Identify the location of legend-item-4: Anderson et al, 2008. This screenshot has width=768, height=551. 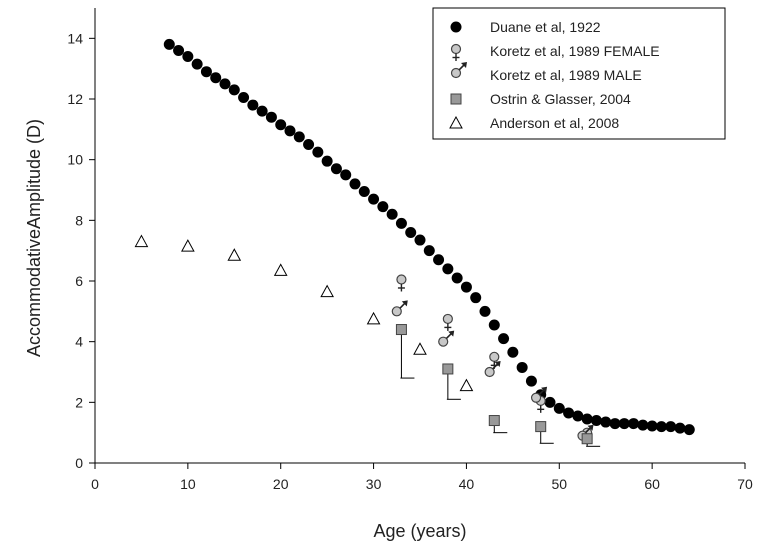
(534, 123).